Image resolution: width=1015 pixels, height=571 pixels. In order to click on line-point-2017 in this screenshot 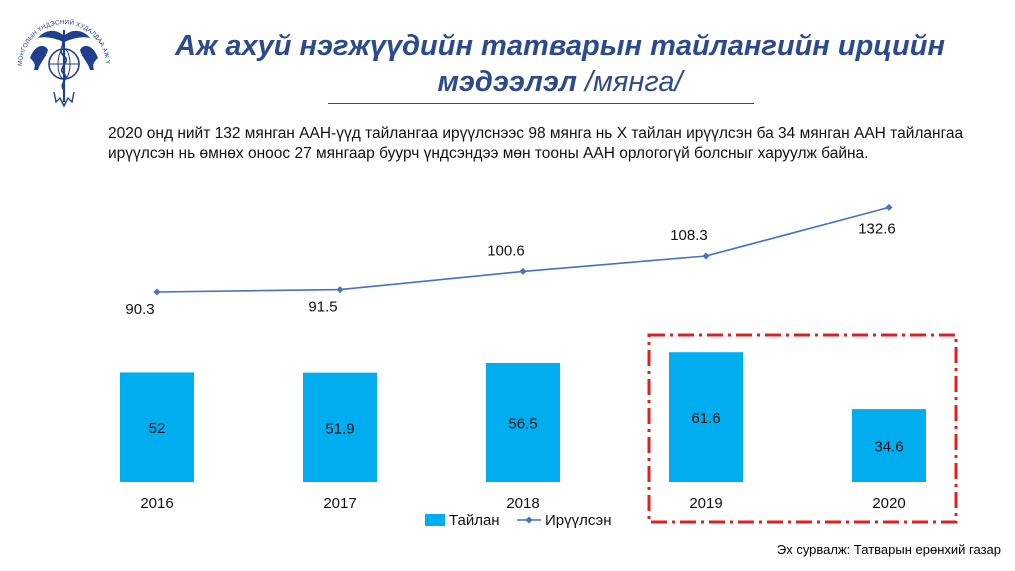, I will do `click(340, 290)`.